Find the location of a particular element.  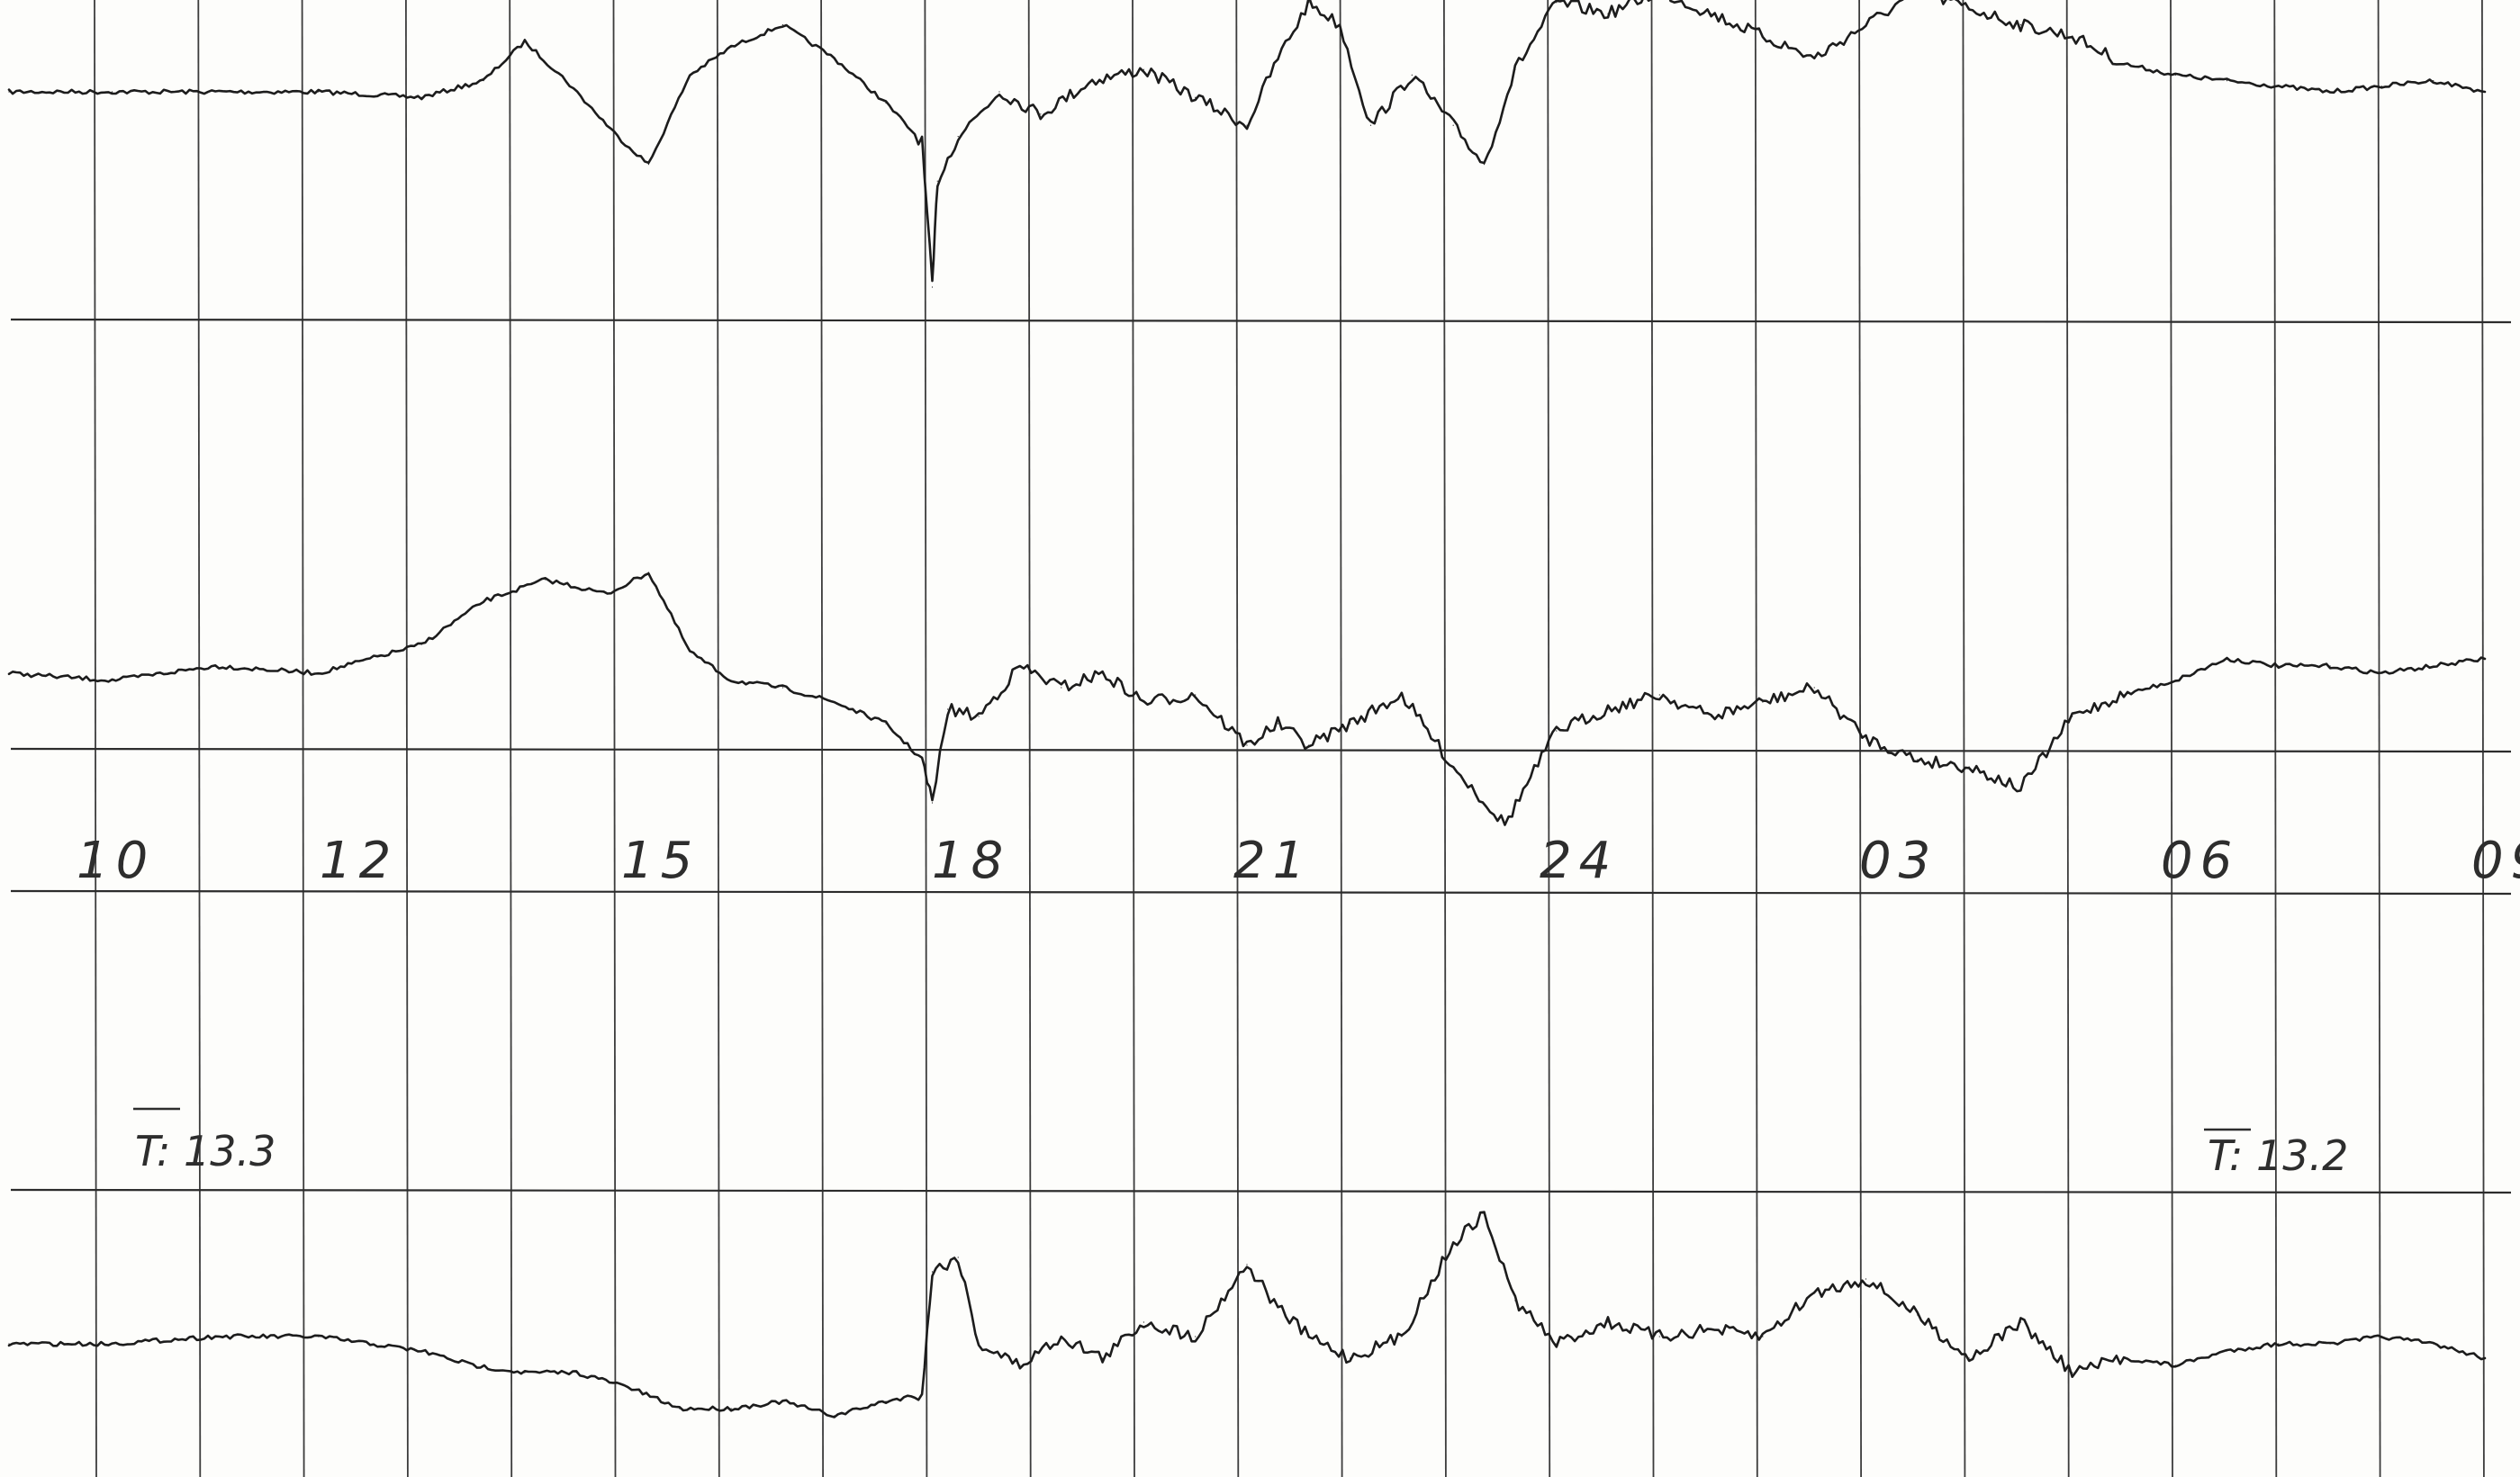

hour-label: 10 is located at coordinates (116, 861).